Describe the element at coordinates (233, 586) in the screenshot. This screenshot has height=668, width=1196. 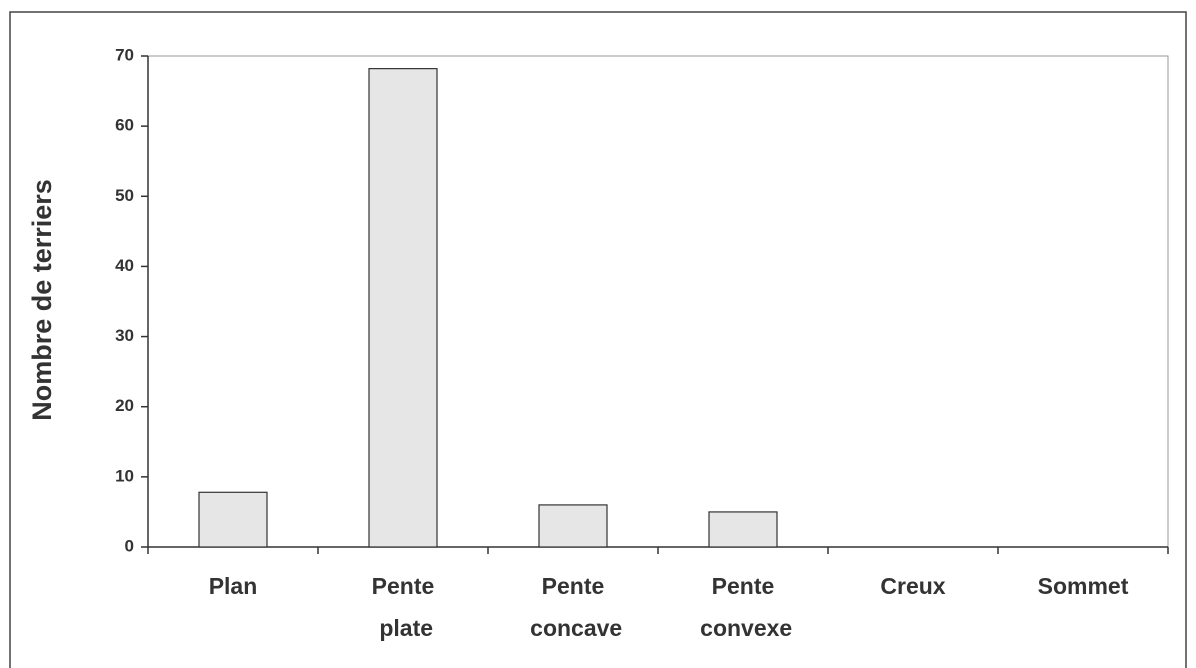
I see `x-tick-label: Plan` at that location.